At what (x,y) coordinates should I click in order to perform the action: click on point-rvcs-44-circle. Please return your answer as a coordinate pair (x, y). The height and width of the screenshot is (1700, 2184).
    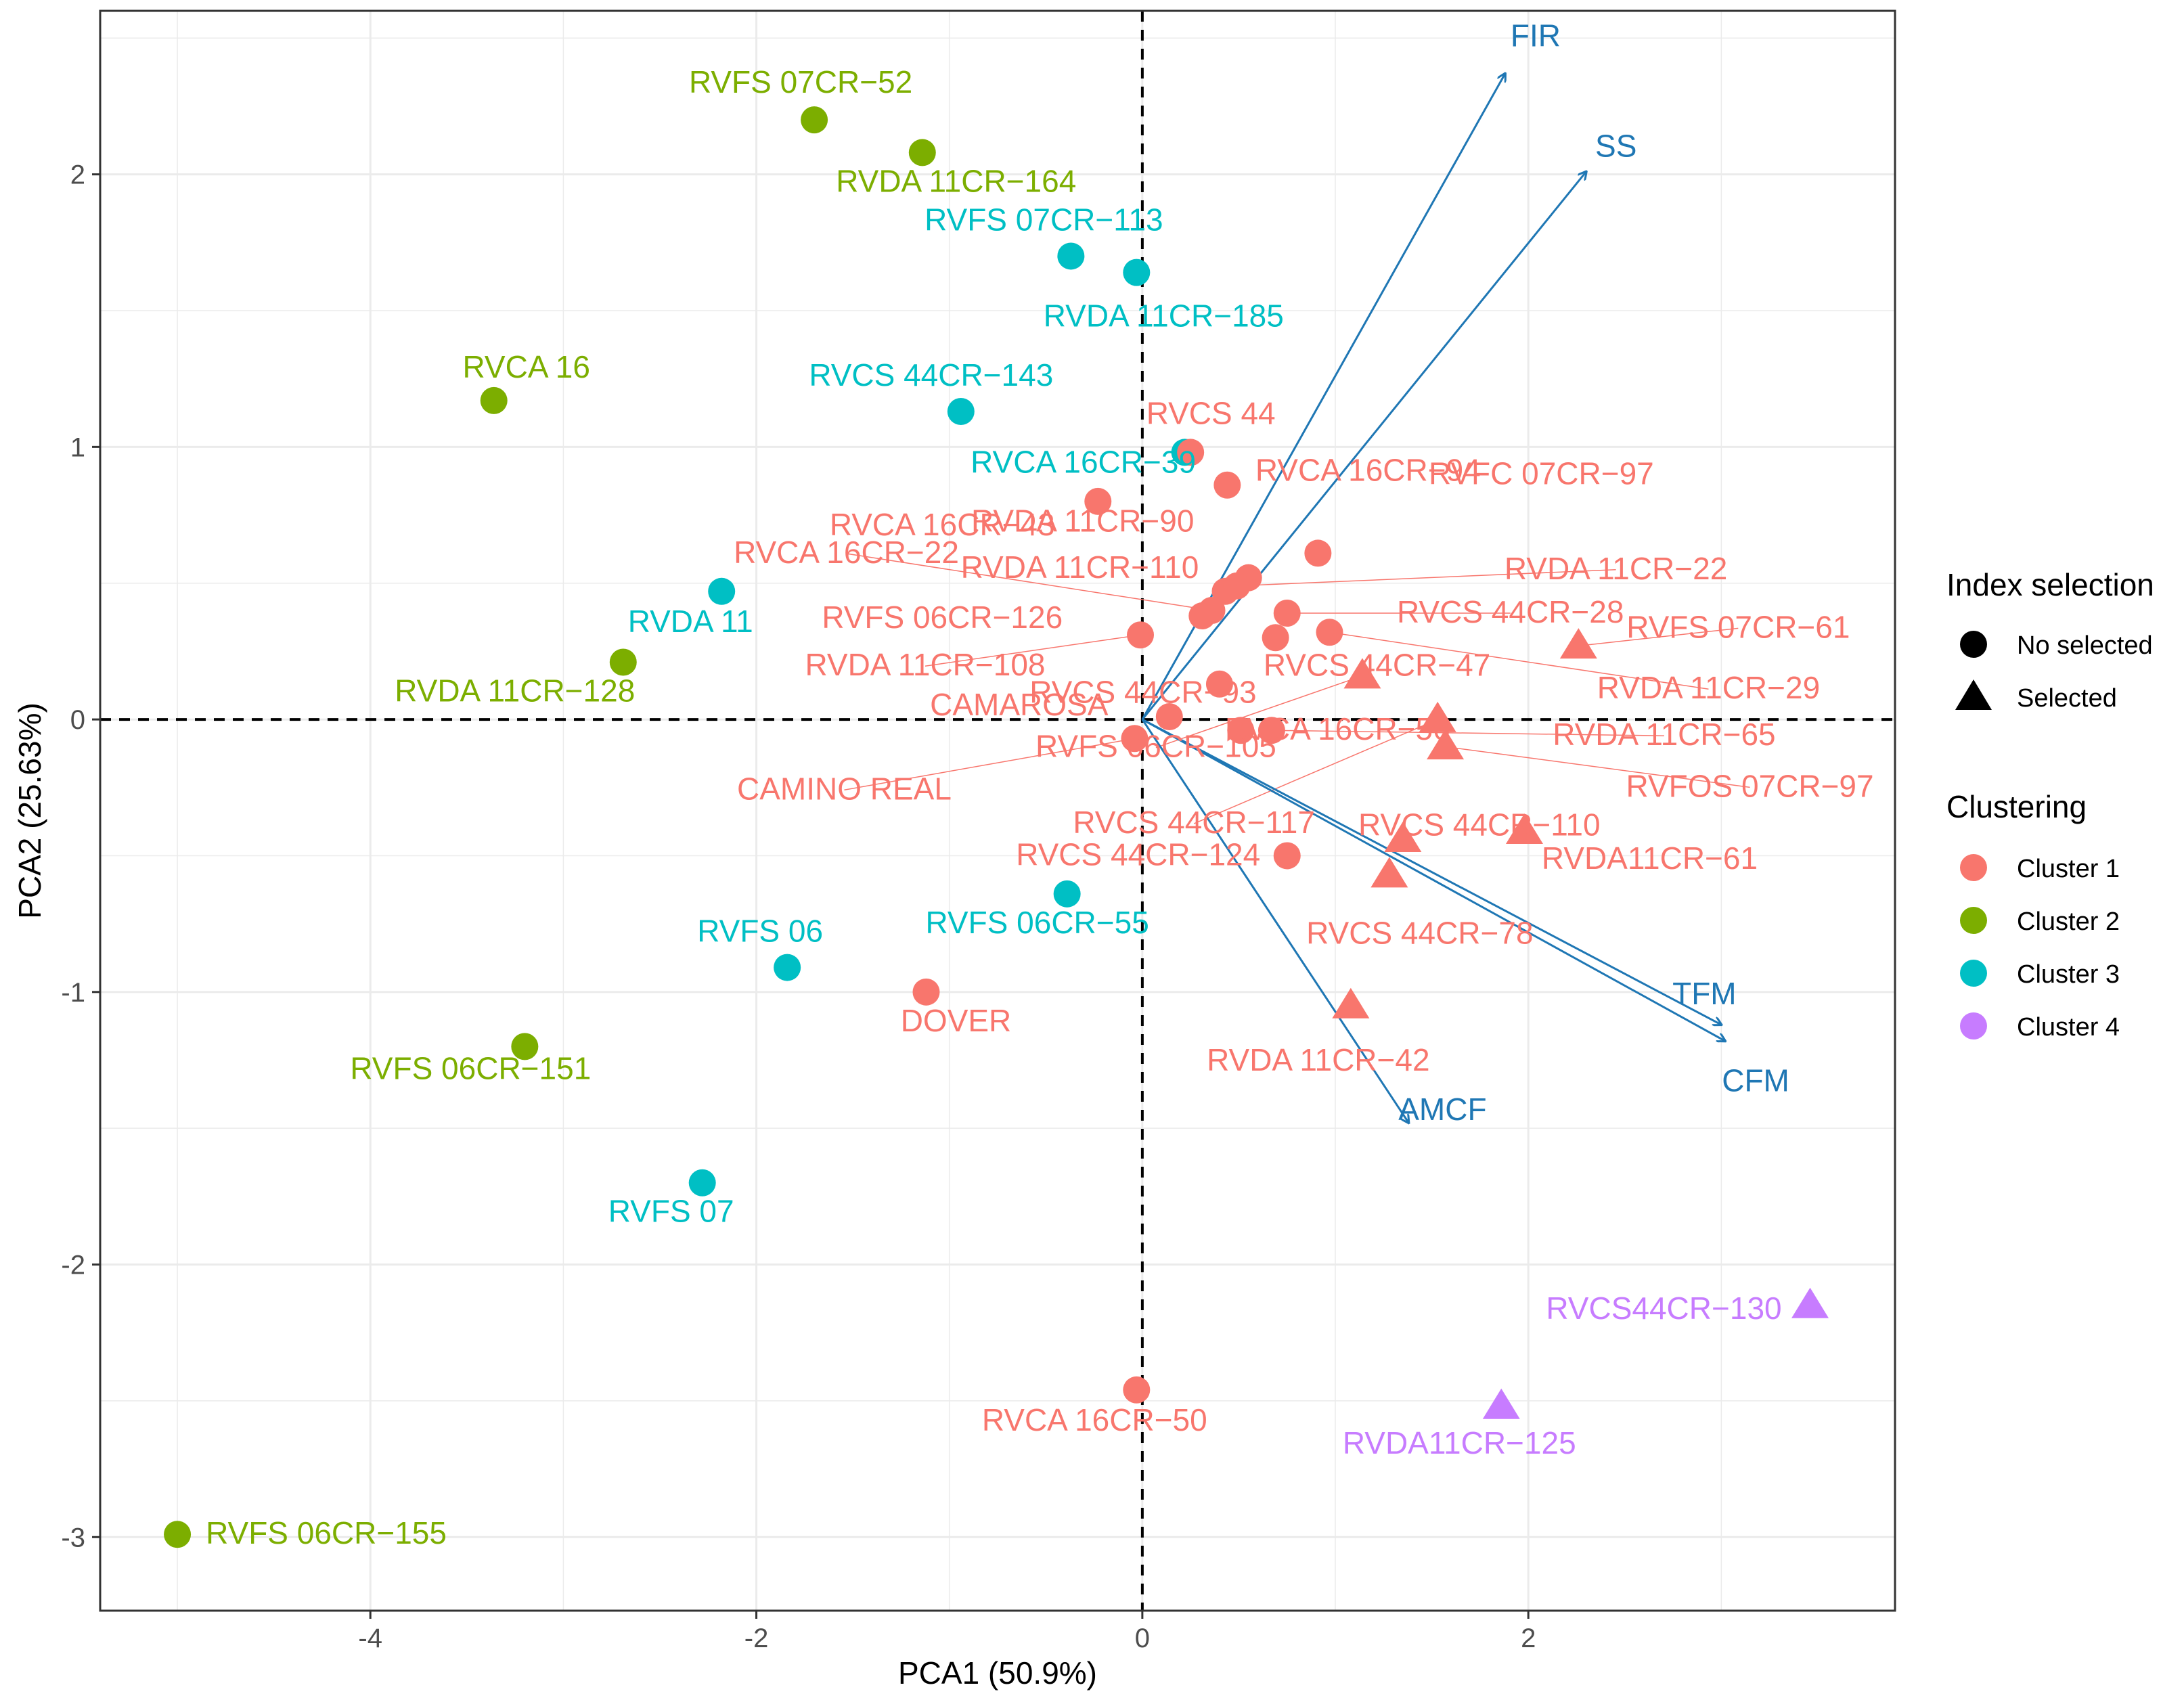
    Looking at the image, I should click on (1191, 452).